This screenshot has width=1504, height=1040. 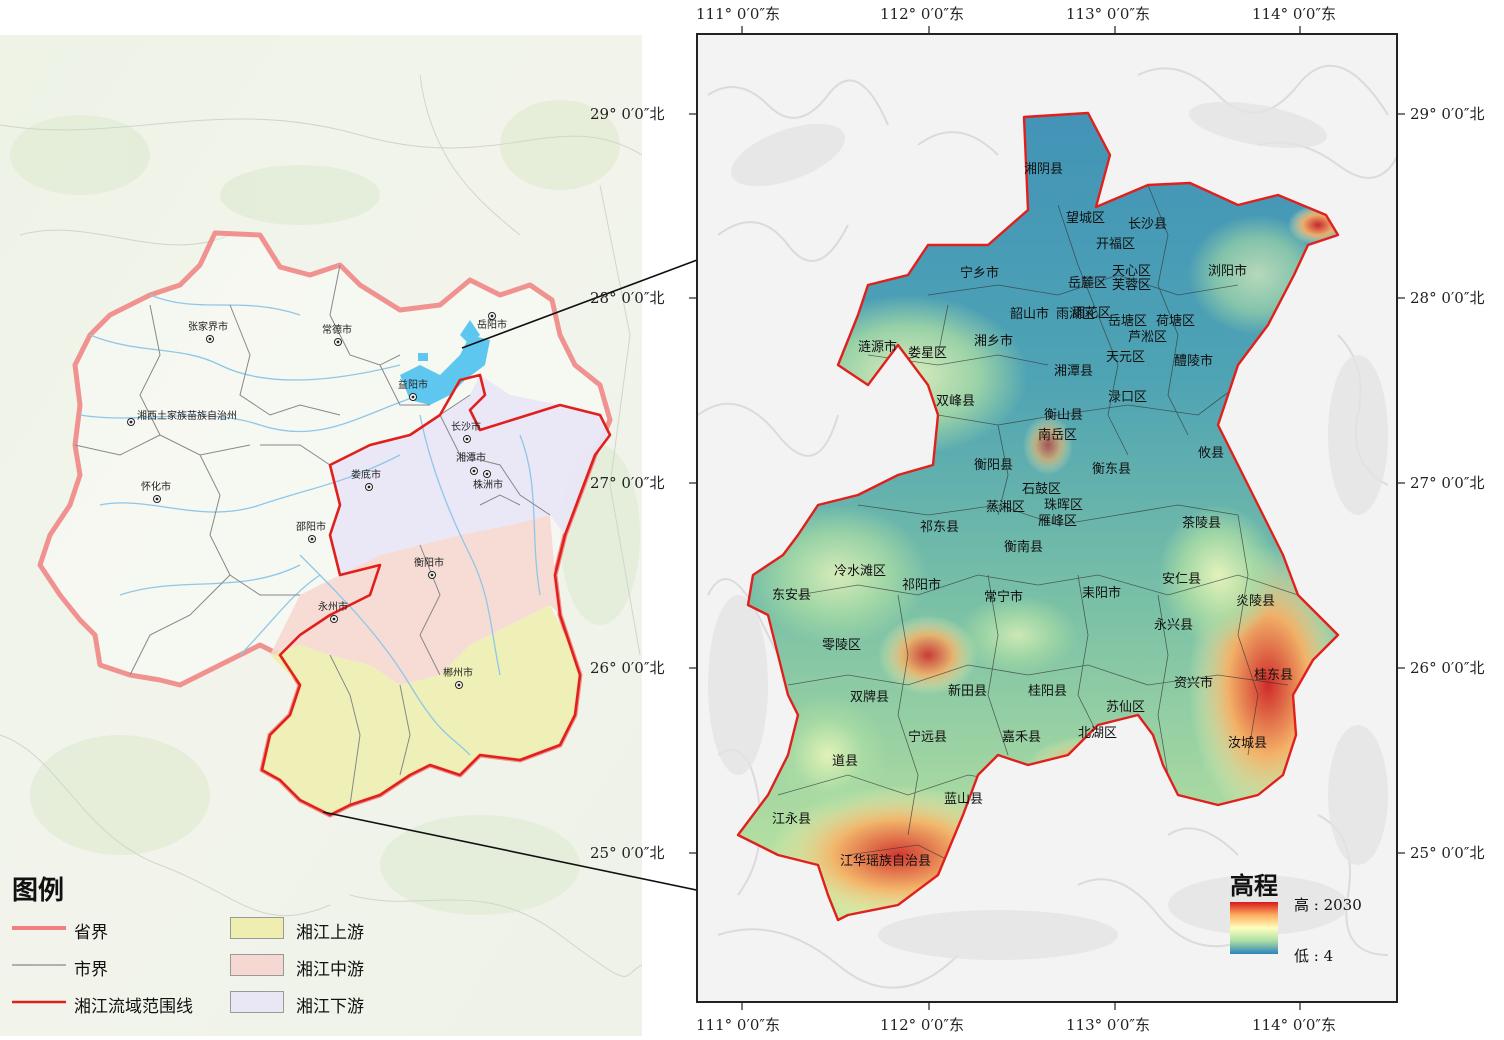 I want to click on legend-label-basin: 湘江流域范围线, so click(x=133, y=1007).